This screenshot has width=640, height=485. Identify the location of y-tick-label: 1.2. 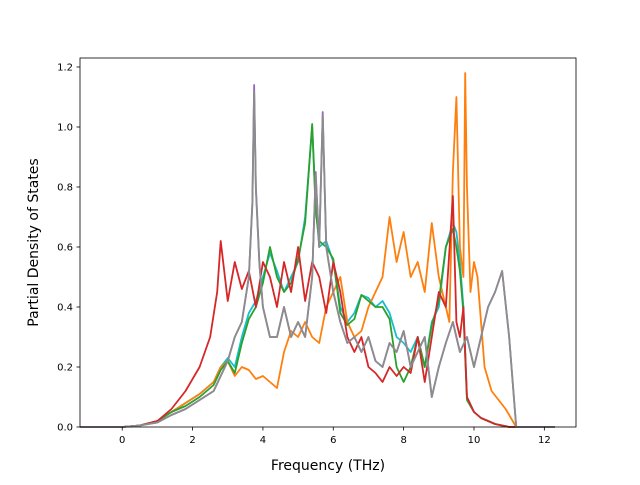
(65, 68).